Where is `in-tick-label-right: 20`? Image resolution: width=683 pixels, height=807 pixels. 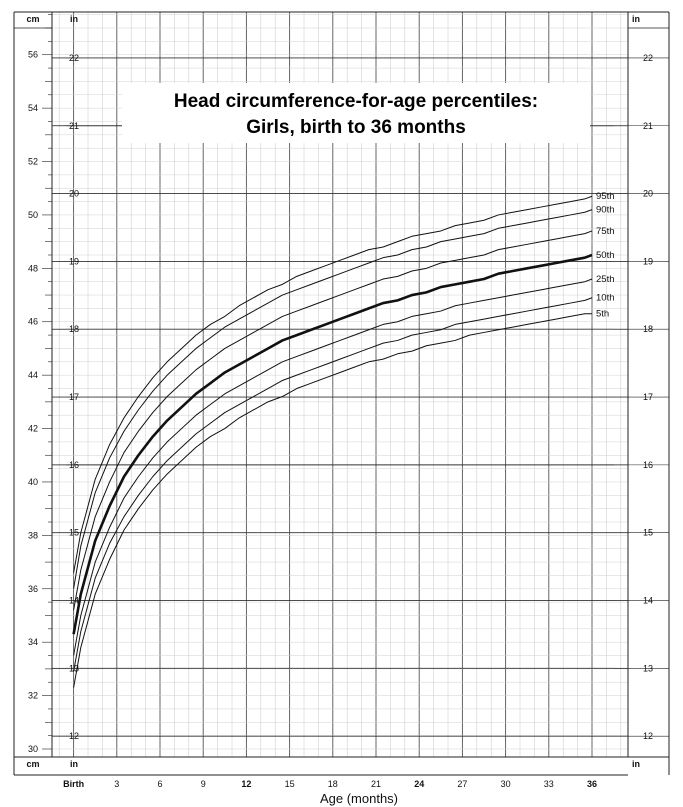
in-tick-label-right: 20 is located at coordinates (648, 194).